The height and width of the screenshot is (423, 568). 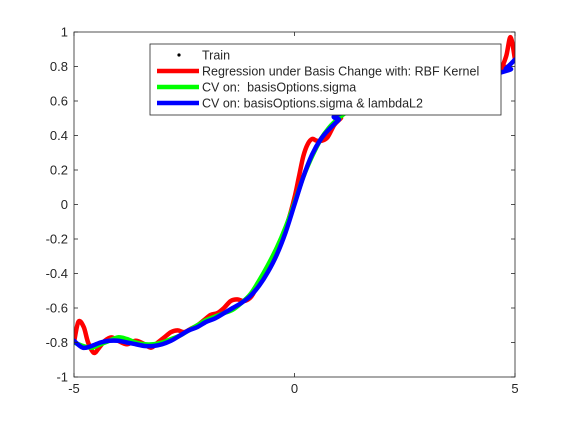 I want to click on y-tick-label: -1, so click(x=62, y=377).